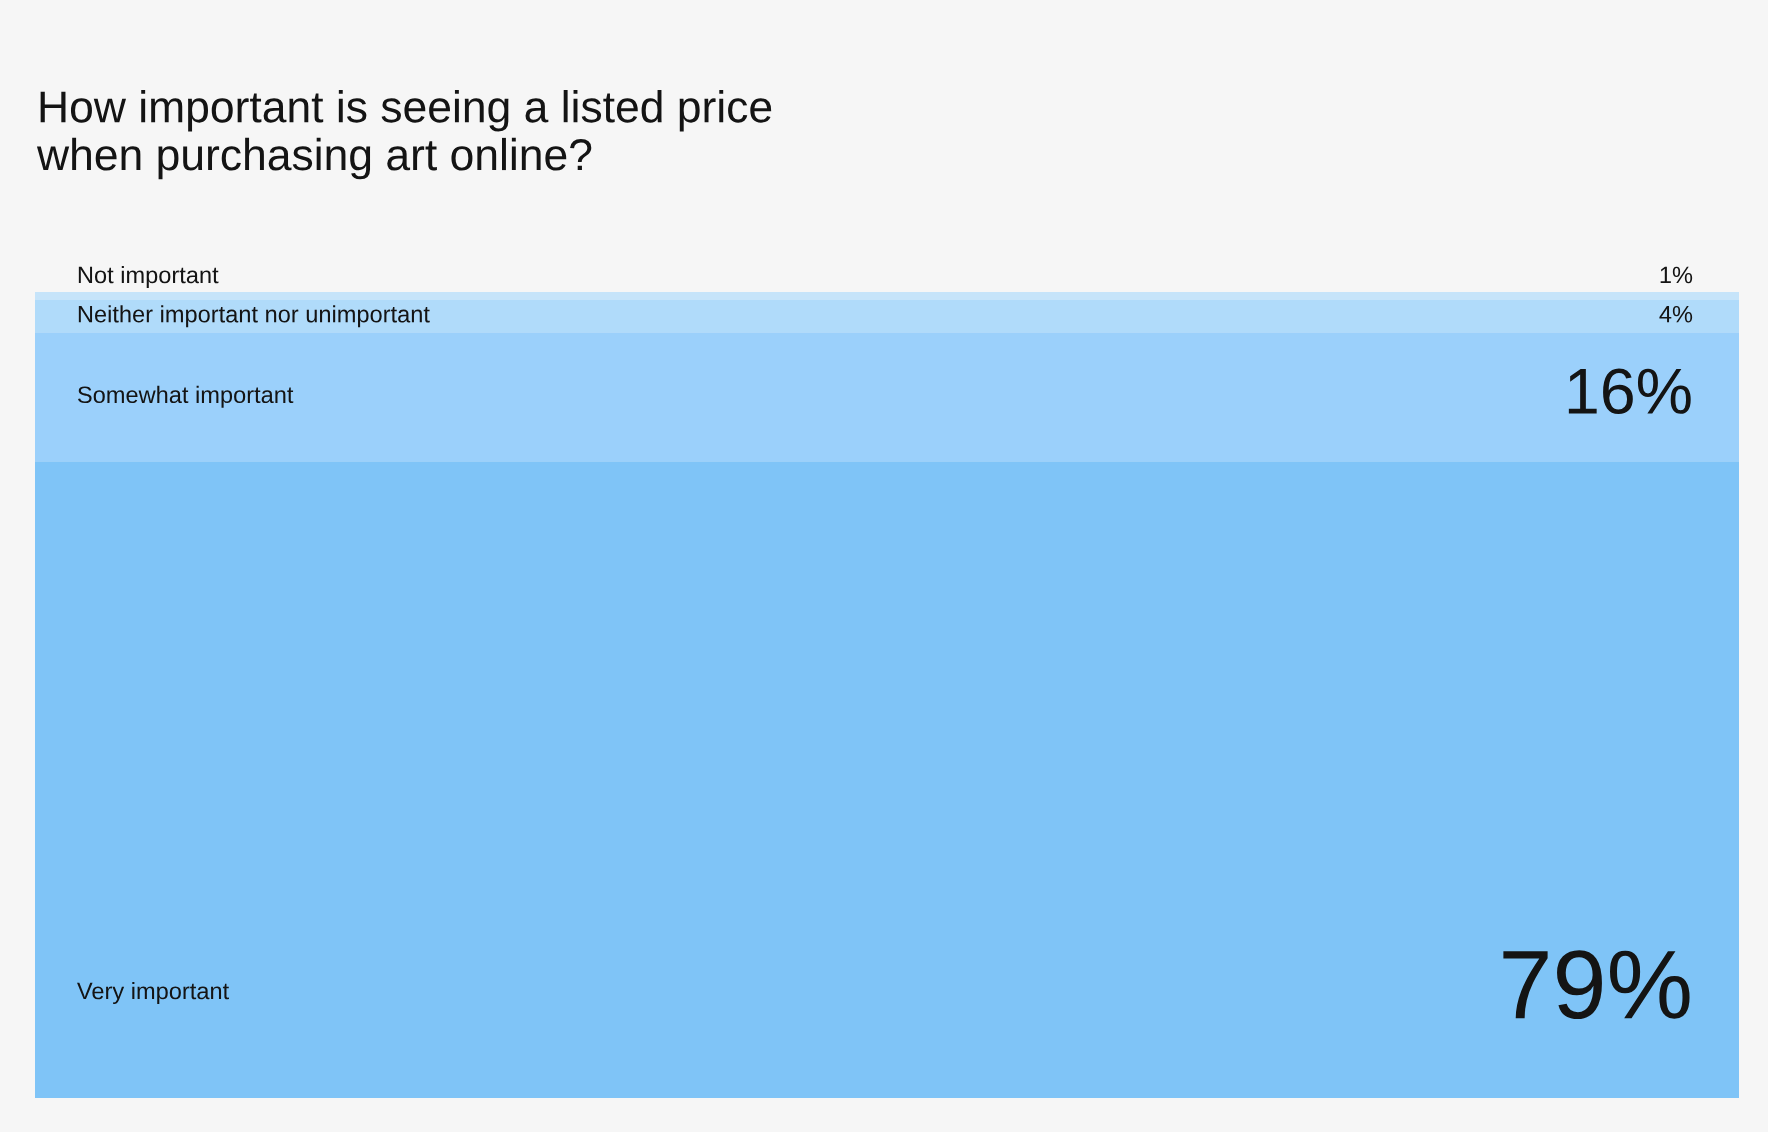 The image size is (1768, 1132). I want to click on data-label: 79%, so click(1596, 985).